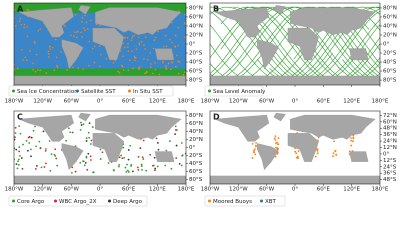 The image size is (400, 240). I want to click on legend-label: Sea Level Anomaly, so click(239, 92).